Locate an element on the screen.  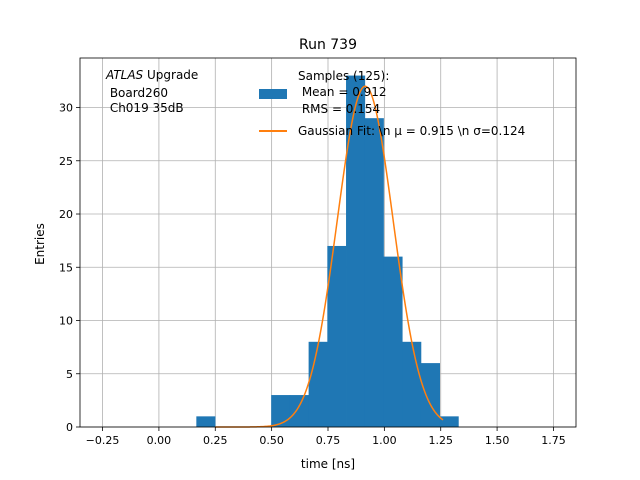
x-tick-label: 0.75 is located at coordinates (328, 440).